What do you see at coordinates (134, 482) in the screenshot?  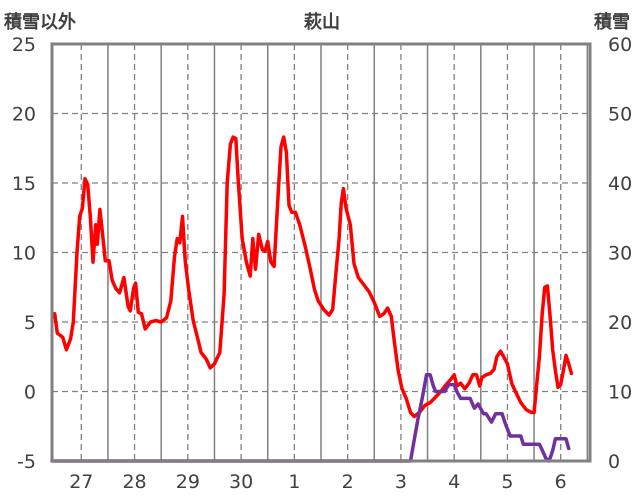 I see `x-tick-label: 28` at bounding box center [134, 482].